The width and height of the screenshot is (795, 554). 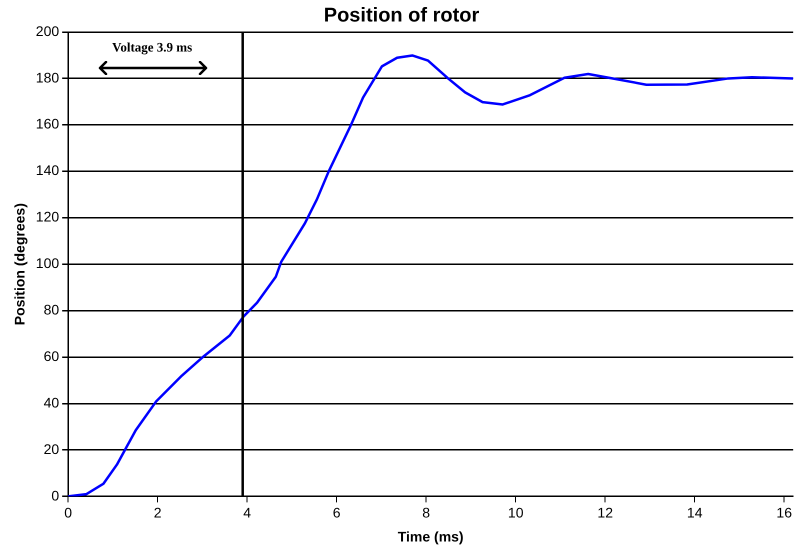 What do you see at coordinates (19, 264) in the screenshot?
I see `y-axis-title: Position (degrees)` at bounding box center [19, 264].